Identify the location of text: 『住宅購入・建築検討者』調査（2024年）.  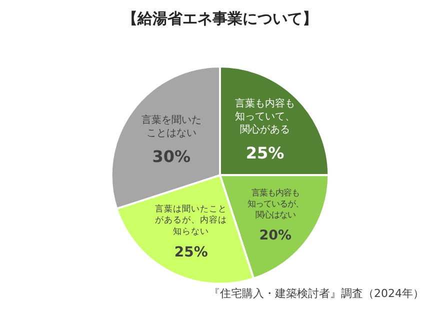
(316, 293).